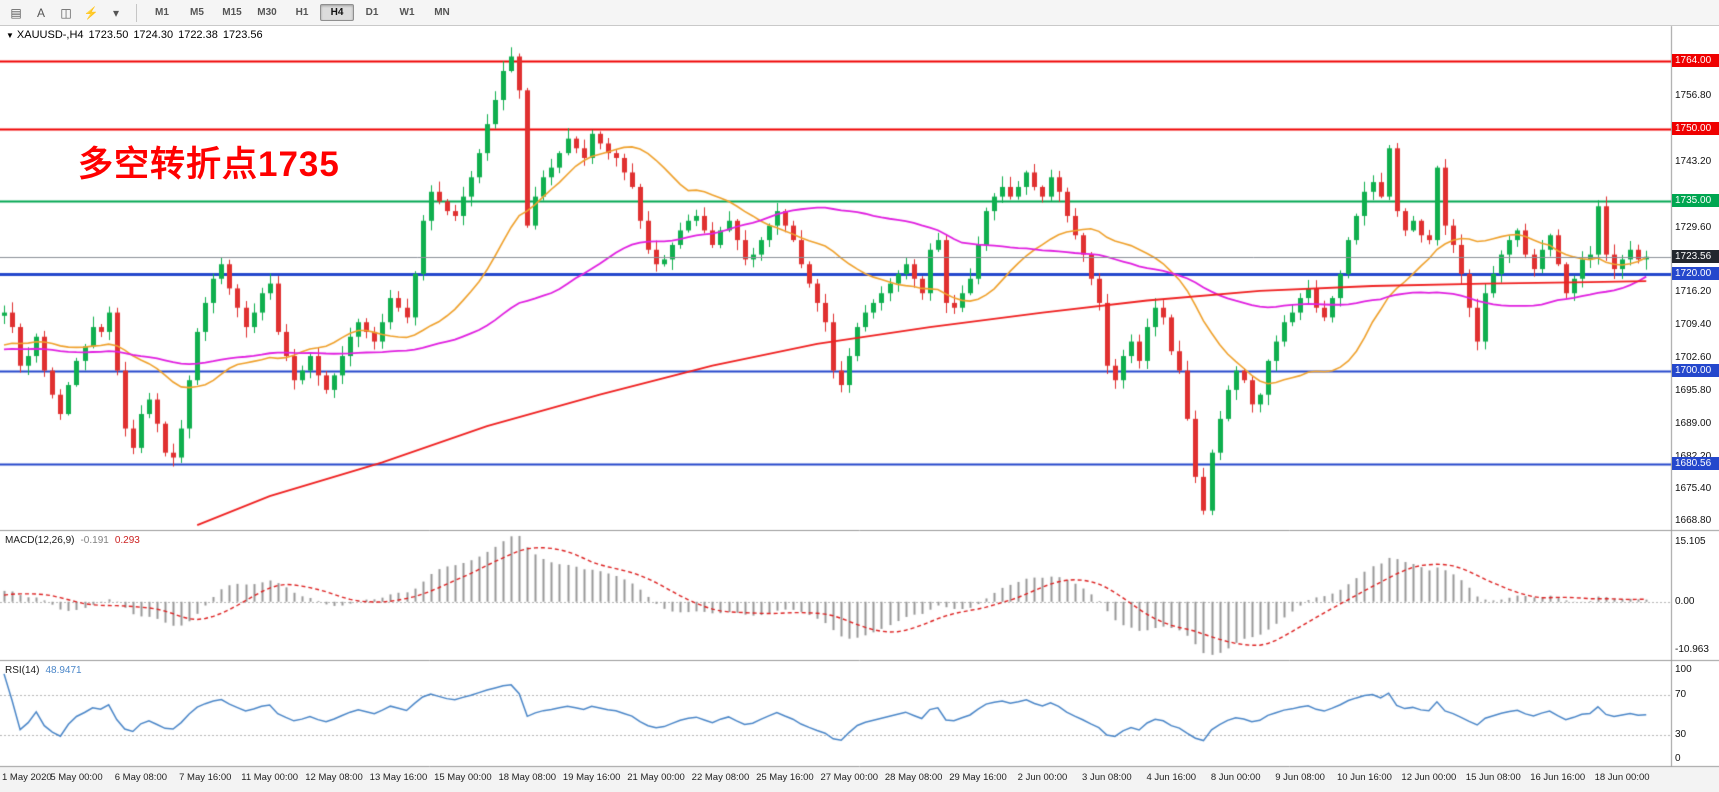  I want to click on tf-button-h1: H1, so click(302, 12).